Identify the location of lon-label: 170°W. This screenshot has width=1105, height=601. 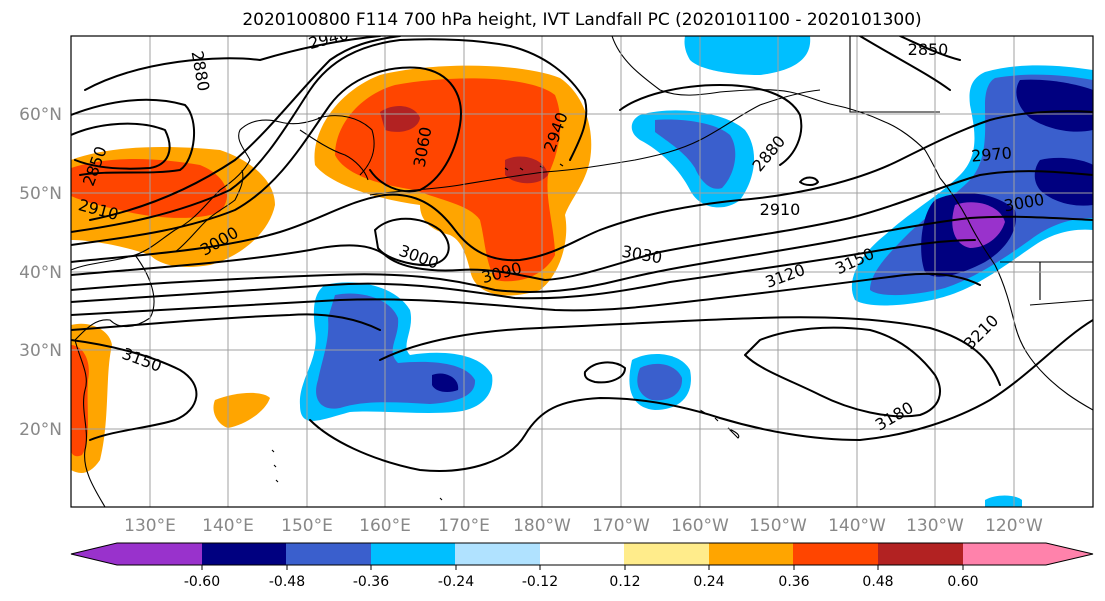
(621, 526).